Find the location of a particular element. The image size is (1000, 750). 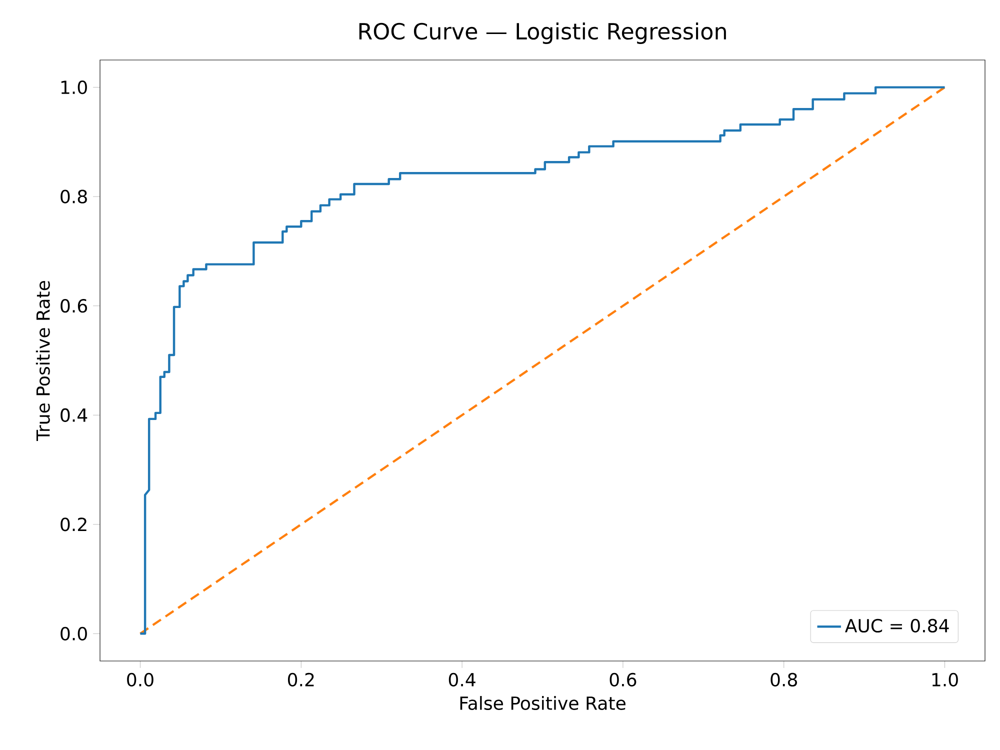

chart-title: ROC Curve — Logistic Regression is located at coordinates (542, 33).